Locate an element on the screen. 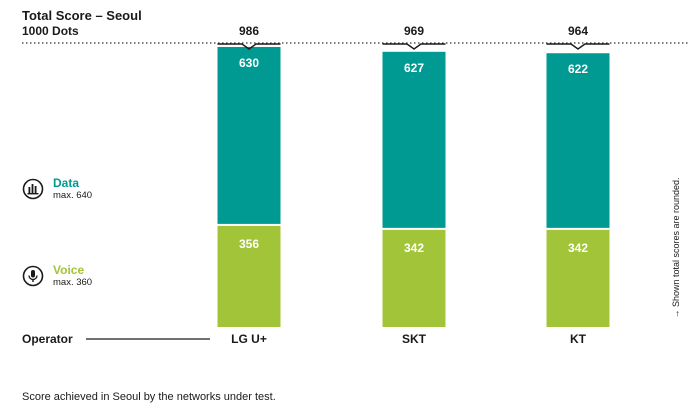 The width and height of the screenshot is (693, 413). category-label-0: LG U+ is located at coordinates (249, 339).